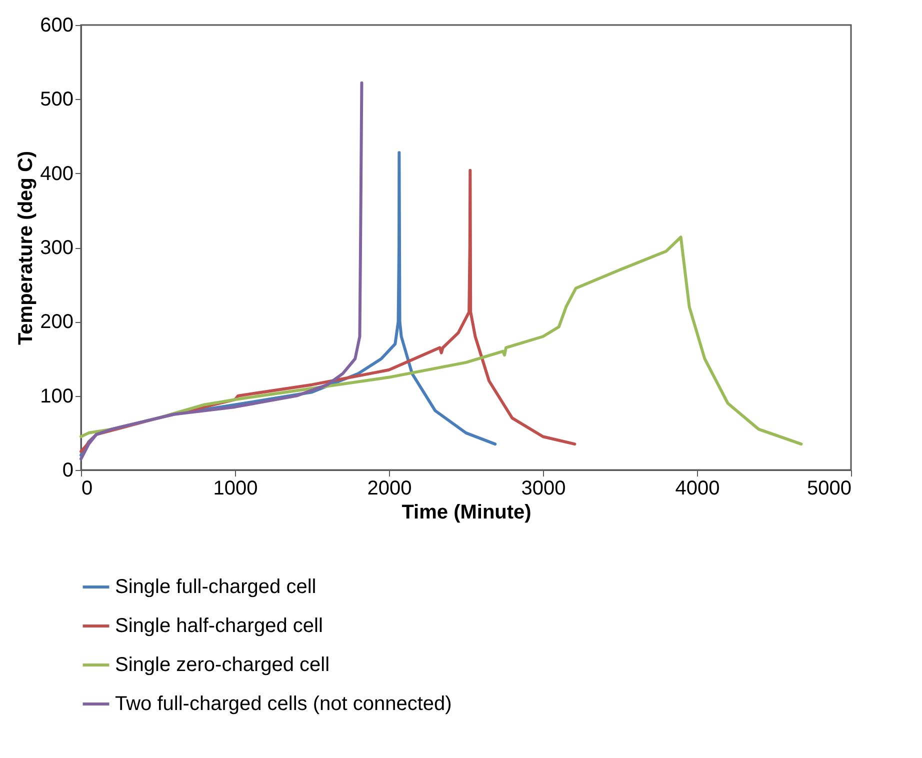 This screenshot has width=922, height=758. I want to click on legend-label: Single full-charged cell, so click(215, 587).